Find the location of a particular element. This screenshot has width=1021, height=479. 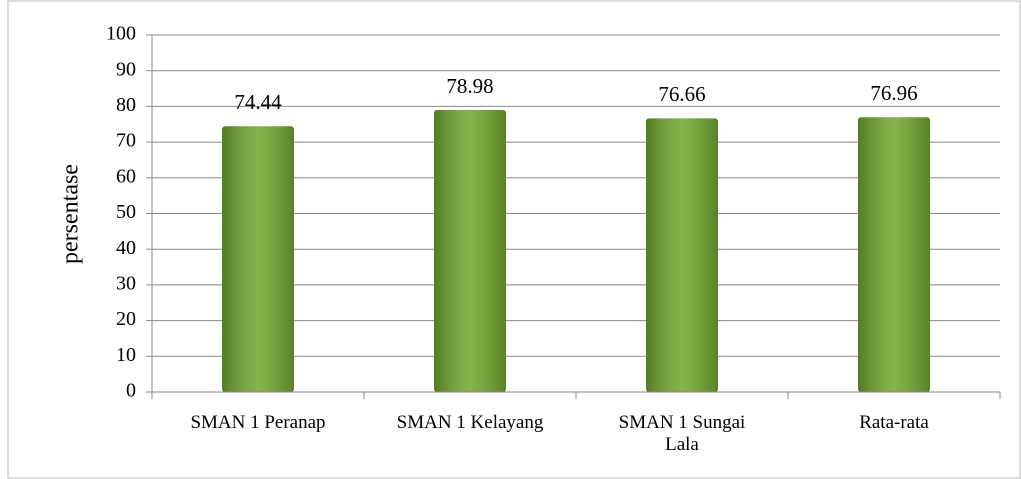

data-label: 74.44 is located at coordinates (258, 102).